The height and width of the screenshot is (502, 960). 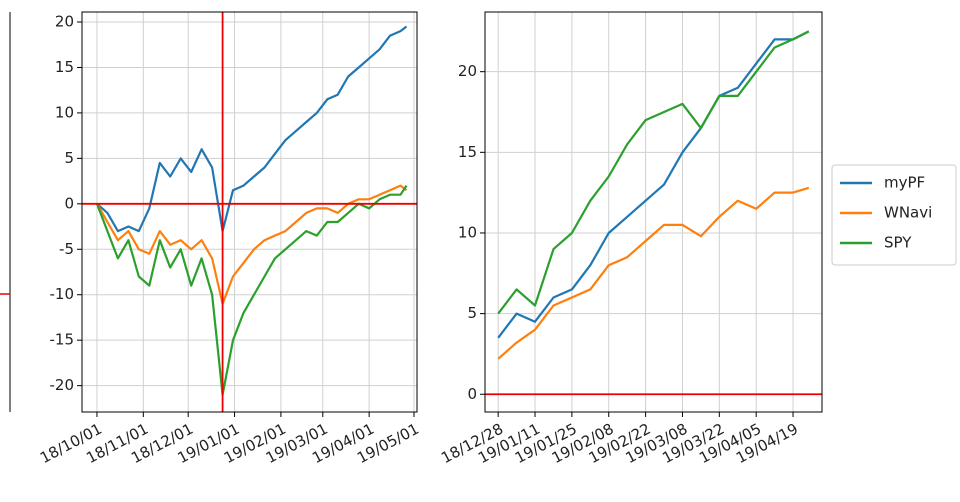 I want to click on y-tick-label: -15, so click(x=62, y=340).